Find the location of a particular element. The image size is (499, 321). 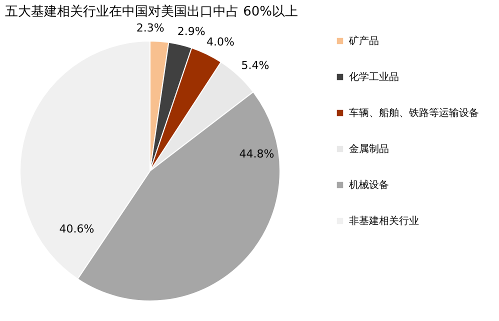

data-label: 2.3% is located at coordinates (150, 27).